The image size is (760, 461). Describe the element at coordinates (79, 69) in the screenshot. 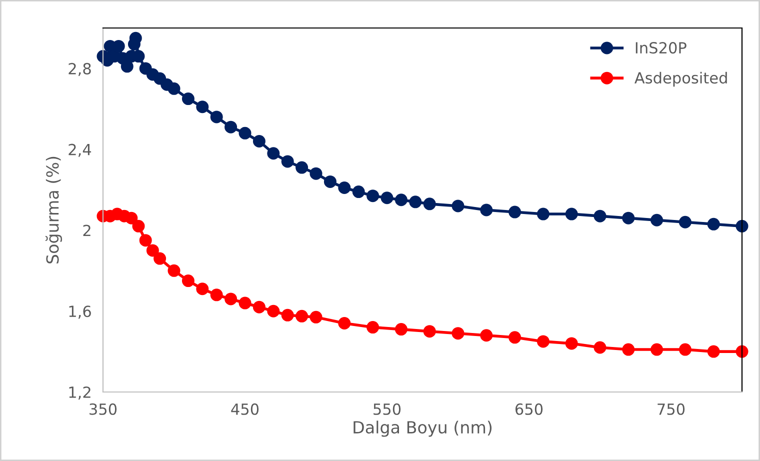

I see `y-tick-label: 2,8` at that location.